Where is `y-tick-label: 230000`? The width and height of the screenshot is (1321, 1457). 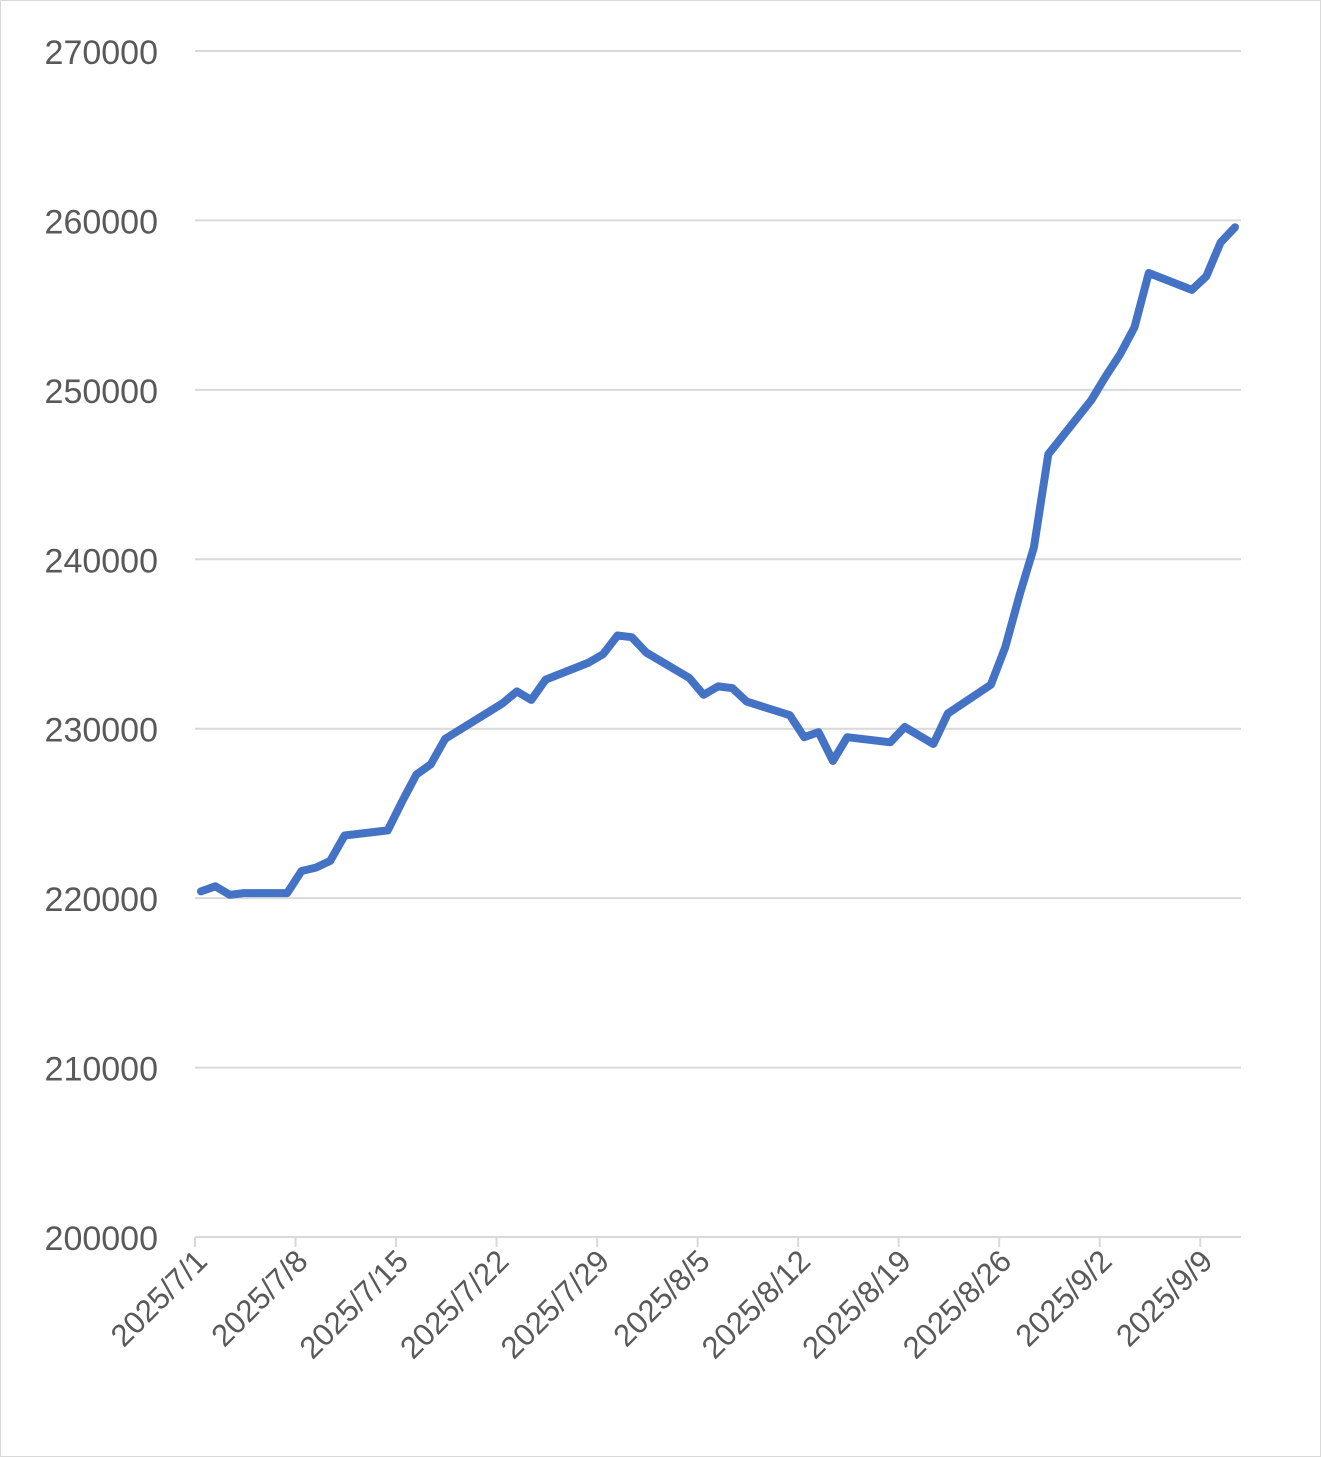
y-tick-label: 230000 is located at coordinates (101, 731).